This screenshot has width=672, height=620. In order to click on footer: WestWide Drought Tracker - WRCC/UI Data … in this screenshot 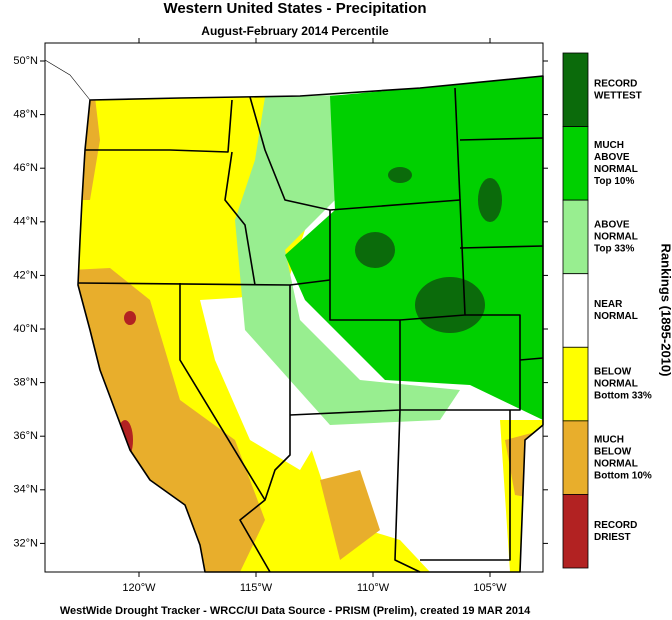, I will do `click(295, 611)`.